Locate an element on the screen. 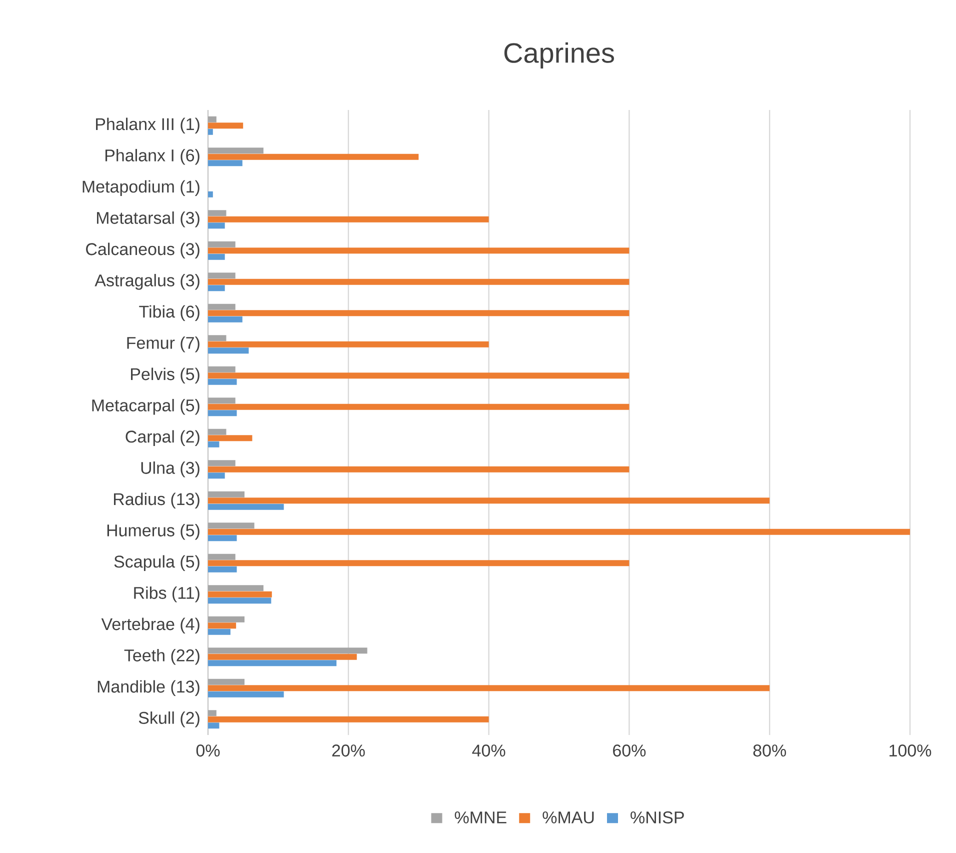  x-tick-label: 0% is located at coordinates (208, 750).